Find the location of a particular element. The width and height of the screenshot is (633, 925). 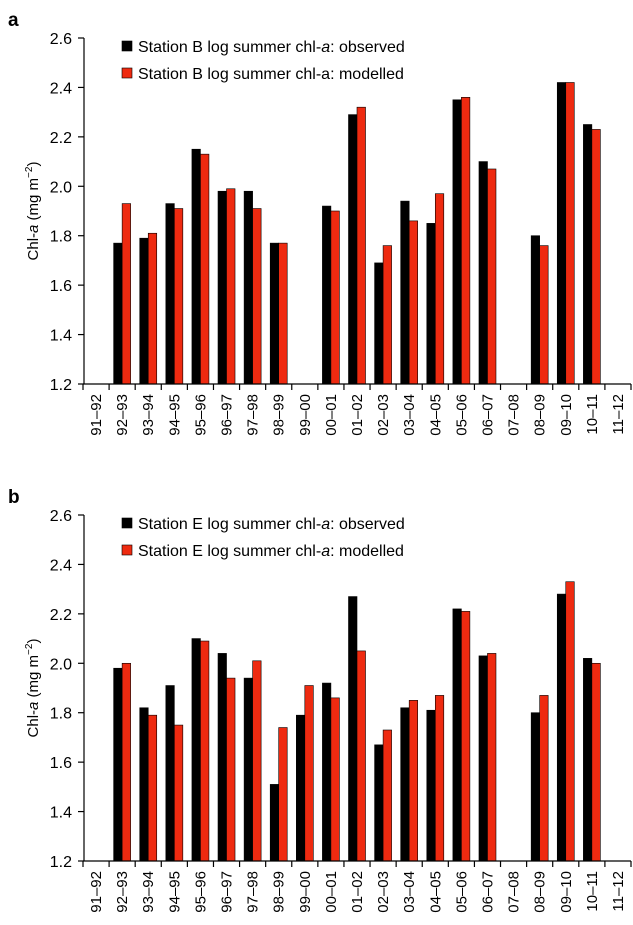

x-tick-label: 00–01 is located at coordinates (331, 415).